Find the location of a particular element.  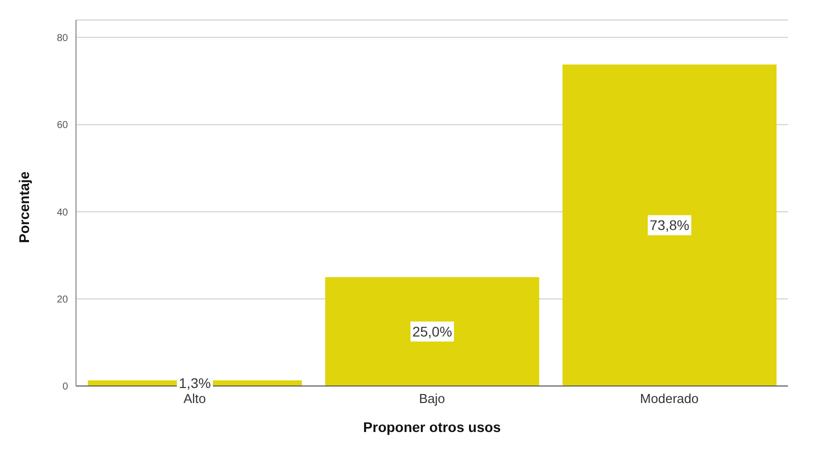

data-label: 25,0% is located at coordinates (432, 332).